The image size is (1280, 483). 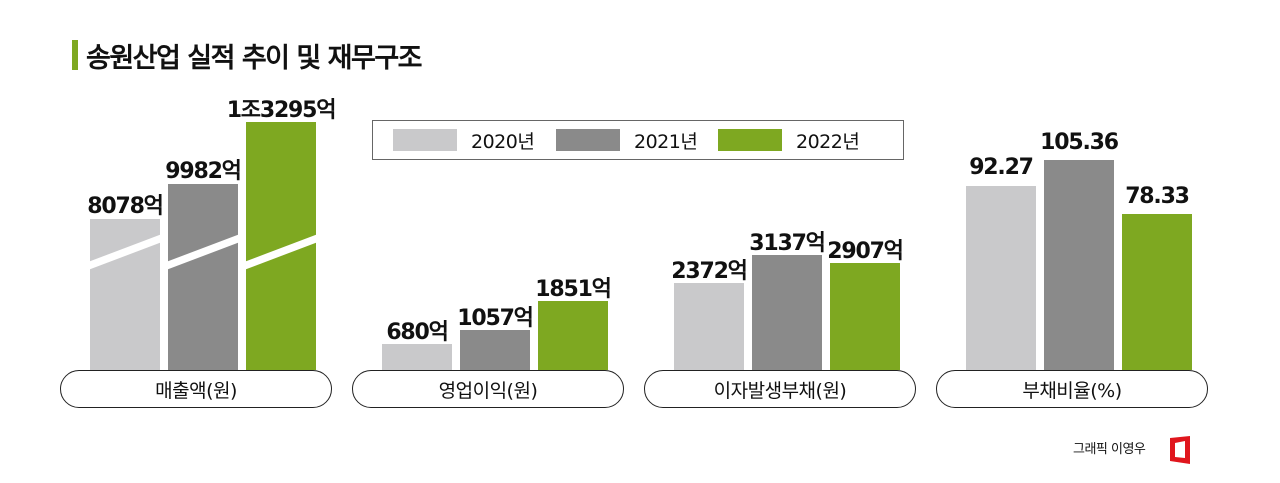 What do you see at coordinates (750, 140) in the screenshot?
I see `legend-swatch-2022` at bounding box center [750, 140].